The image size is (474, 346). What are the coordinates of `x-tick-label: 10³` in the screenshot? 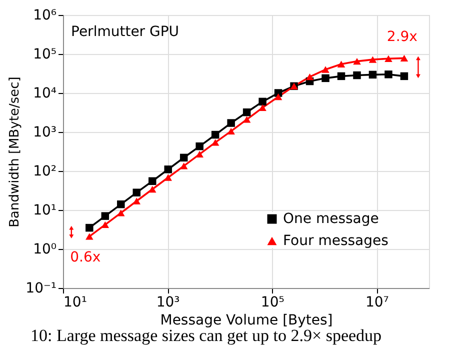 It's located at (168, 302).